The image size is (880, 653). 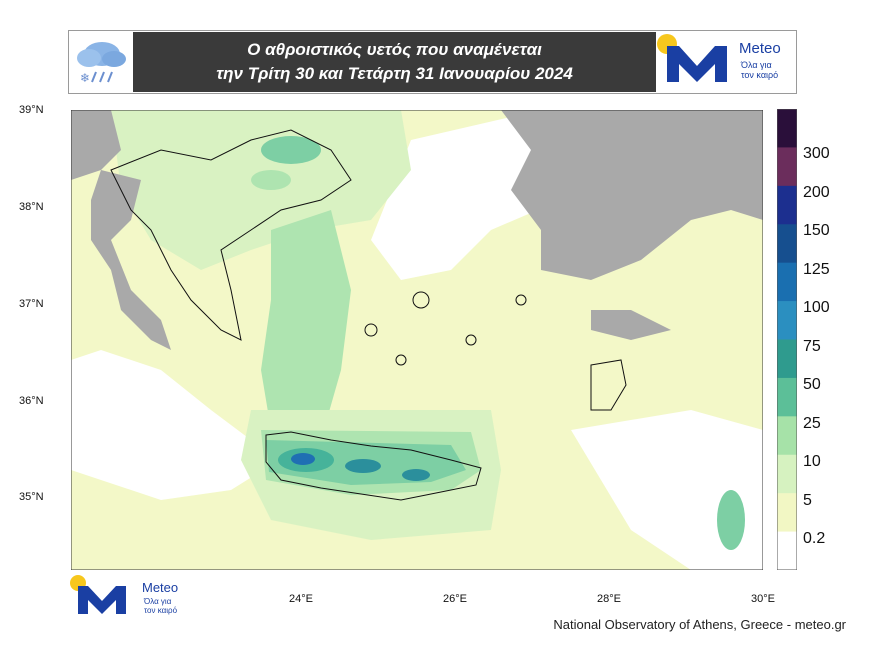 I want to click on precip-core-north, so click(x=291, y=150).